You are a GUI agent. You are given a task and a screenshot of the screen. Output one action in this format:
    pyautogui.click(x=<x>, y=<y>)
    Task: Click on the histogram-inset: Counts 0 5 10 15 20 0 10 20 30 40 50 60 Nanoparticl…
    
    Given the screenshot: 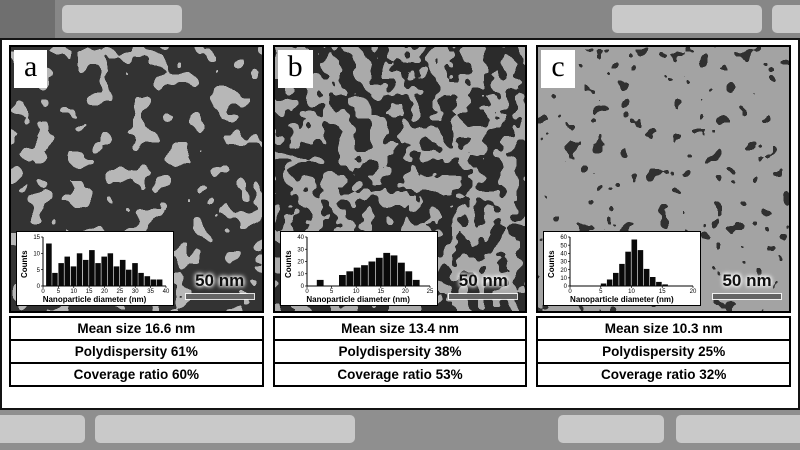 What is the action you would take?
    pyautogui.click(x=622, y=268)
    